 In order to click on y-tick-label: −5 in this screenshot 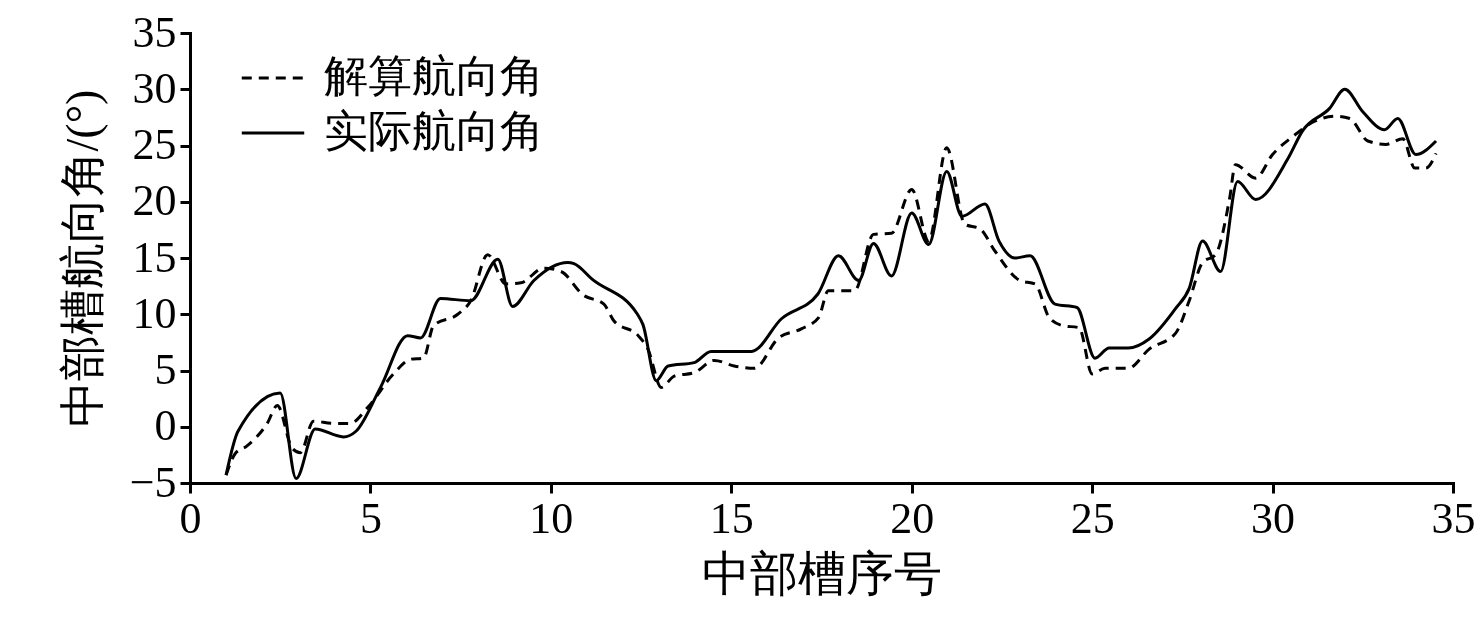, I will do `click(153, 482)`.